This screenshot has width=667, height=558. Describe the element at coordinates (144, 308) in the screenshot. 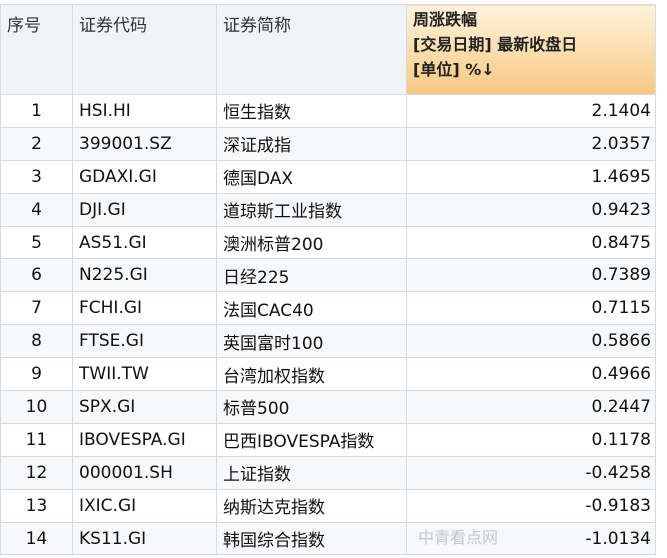

I see `row-code: FCHI.GI` at that location.